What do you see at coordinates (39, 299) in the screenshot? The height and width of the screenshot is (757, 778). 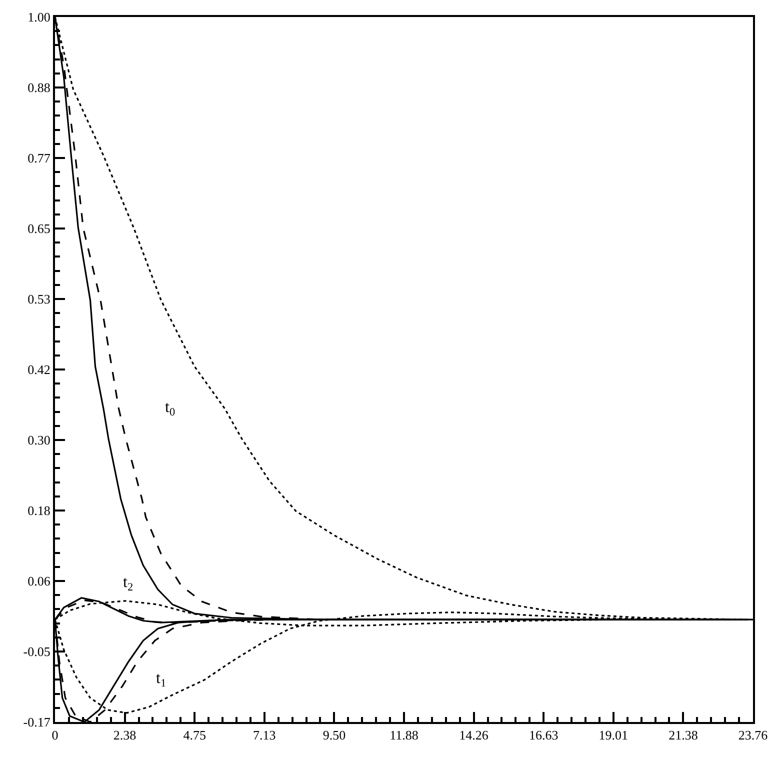 I see `y-tick-label: 0.53` at bounding box center [39, 299].